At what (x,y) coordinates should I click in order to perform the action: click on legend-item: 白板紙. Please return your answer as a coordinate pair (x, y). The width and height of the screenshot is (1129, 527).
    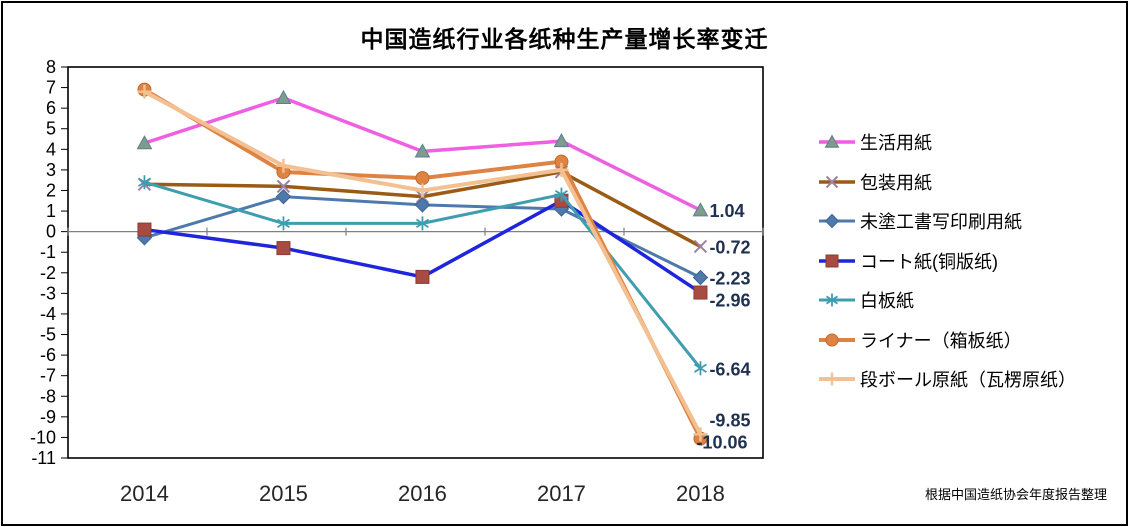
    Looking at the image, I should click on (947, 300).